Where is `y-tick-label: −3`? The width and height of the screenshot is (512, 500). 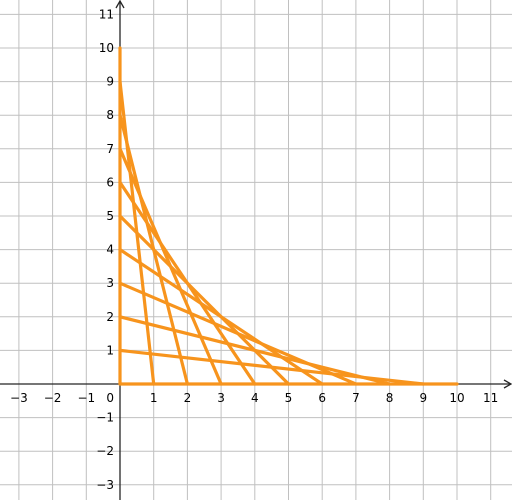 y-tick-label: −3 is located at coordinates (105, 485).